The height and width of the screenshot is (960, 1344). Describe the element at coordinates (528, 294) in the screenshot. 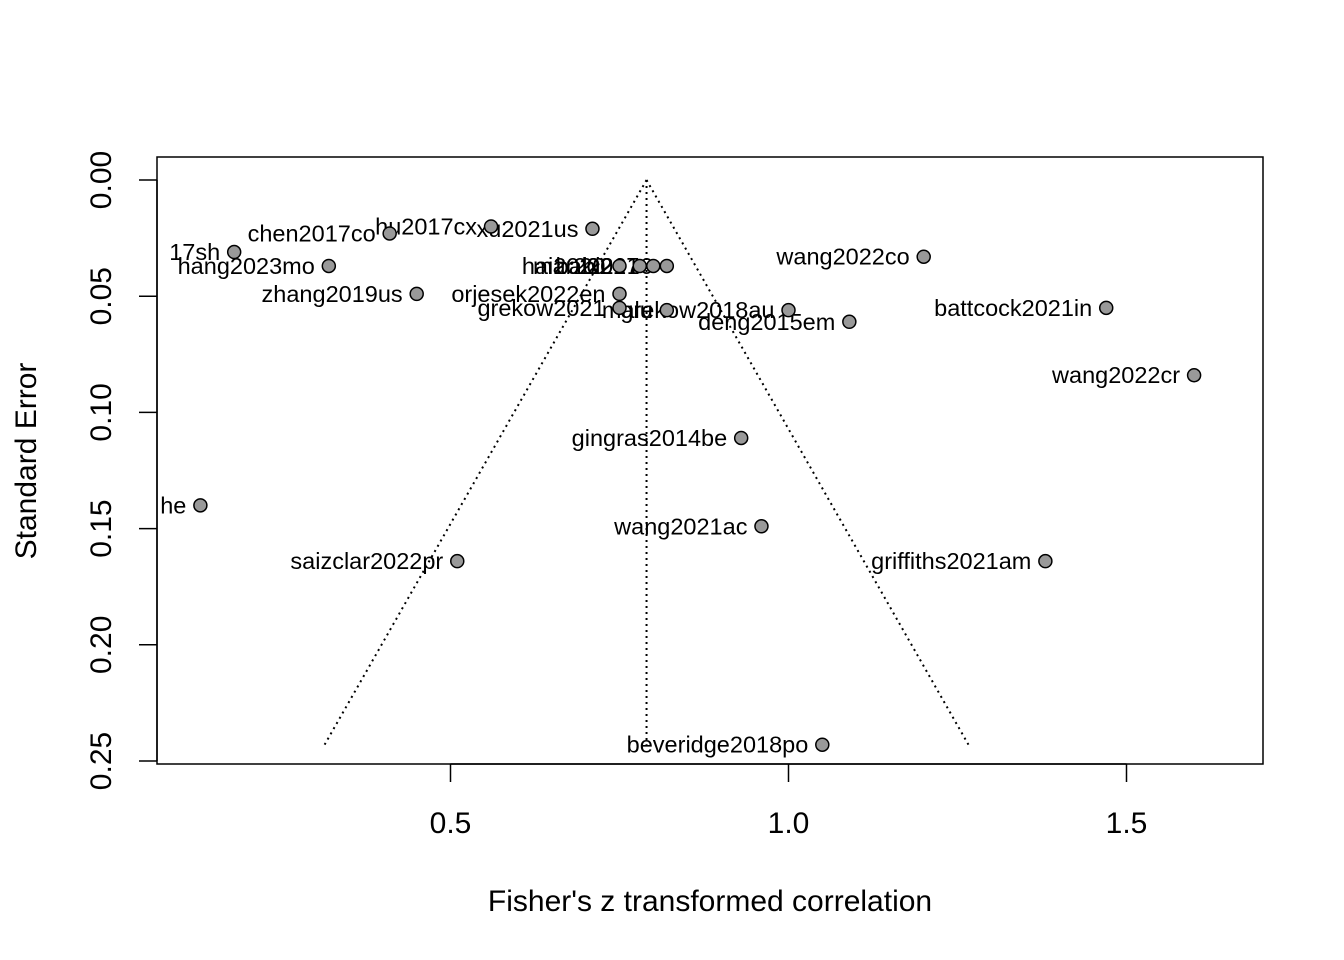

I see `point-label: orjesek2022en` at that location.